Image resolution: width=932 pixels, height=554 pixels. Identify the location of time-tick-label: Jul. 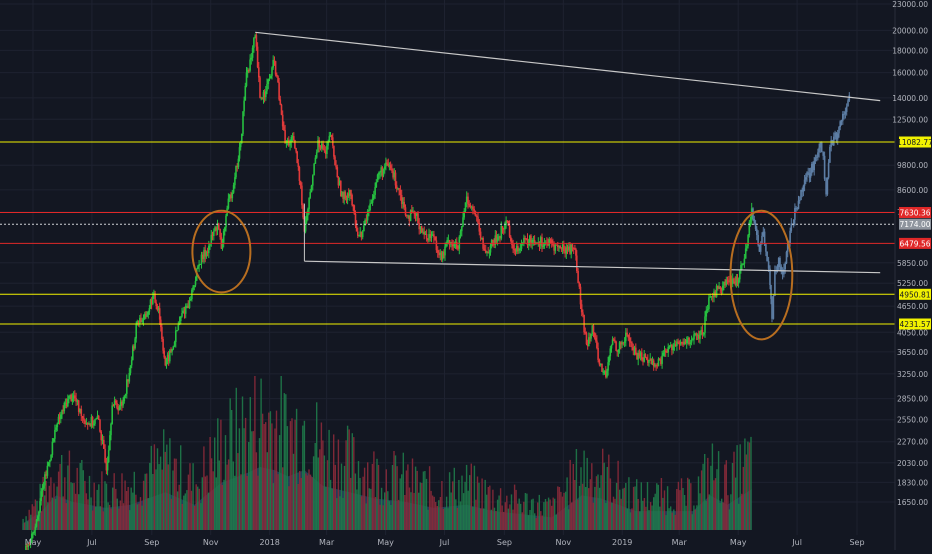
(444, 542).